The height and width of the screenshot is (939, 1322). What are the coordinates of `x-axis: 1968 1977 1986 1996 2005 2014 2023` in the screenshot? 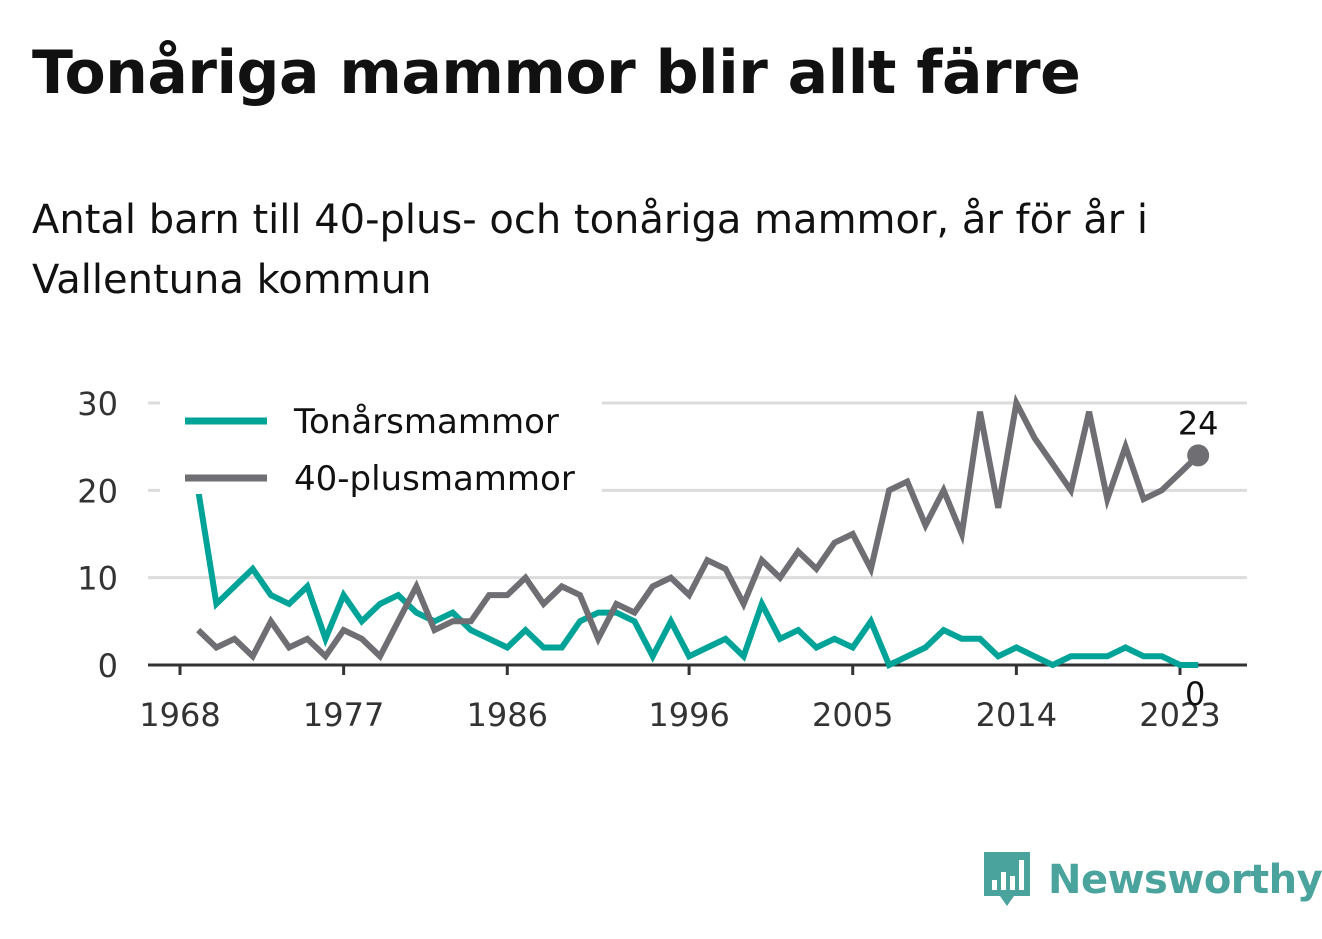 It's located at (693, 698).